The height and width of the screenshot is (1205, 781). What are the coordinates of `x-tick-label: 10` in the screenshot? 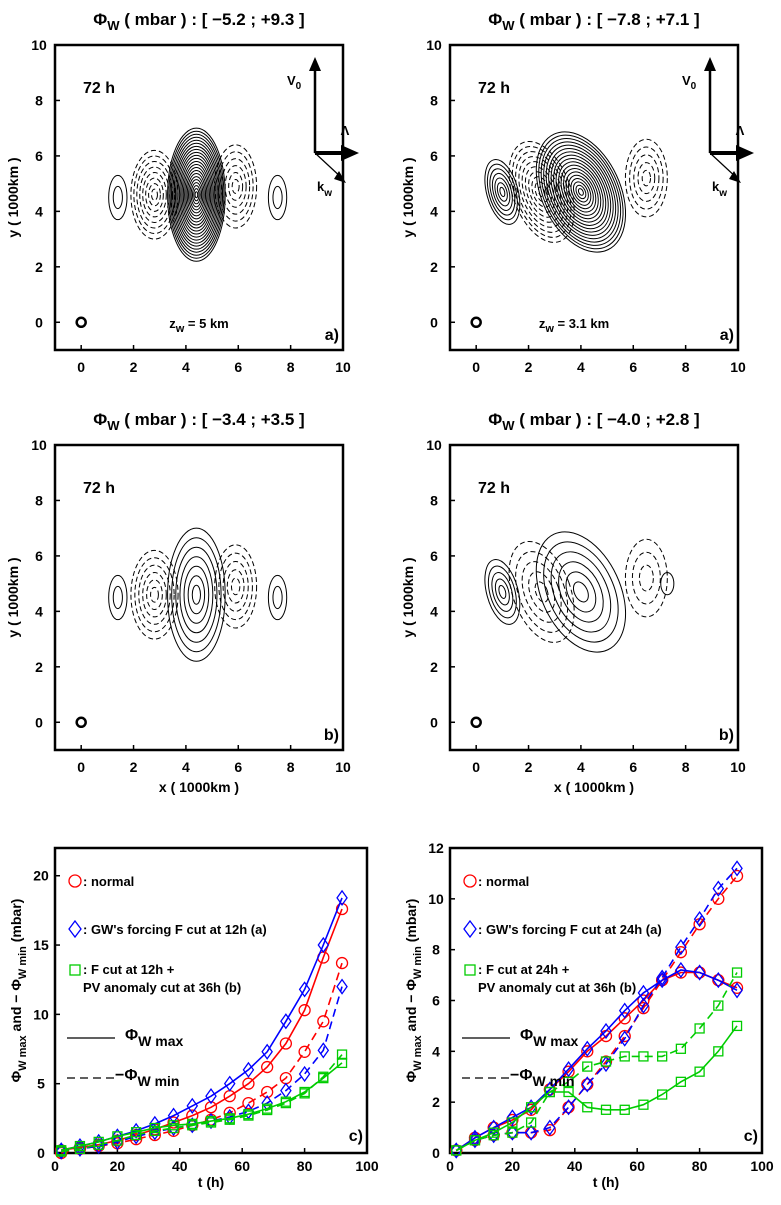 It's located at (738, 767).